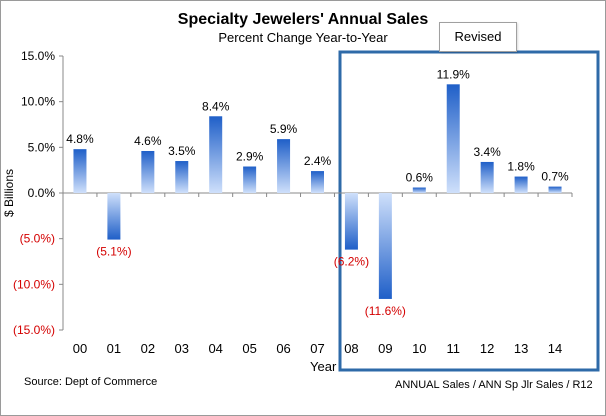  I want to click on data-label-08: (6.2%), so click(351, 262).